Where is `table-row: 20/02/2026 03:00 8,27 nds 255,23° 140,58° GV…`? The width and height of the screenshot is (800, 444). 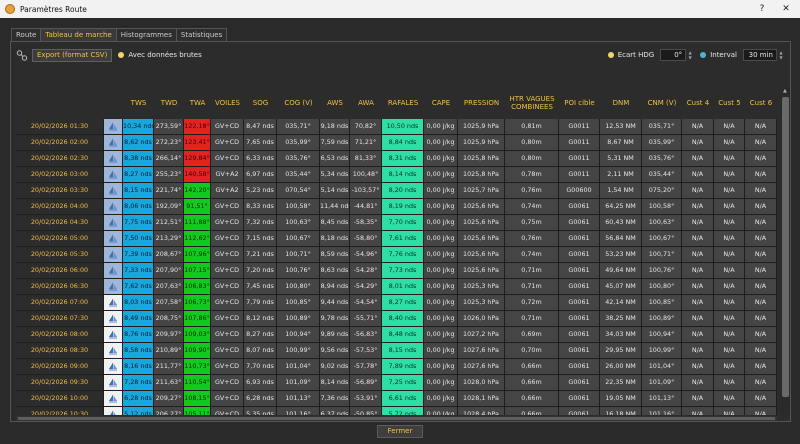 table-row: 20/02/2026 03:00 8,27 nds 255,23° 140,58° GV… is located at coordinates (396, 175).